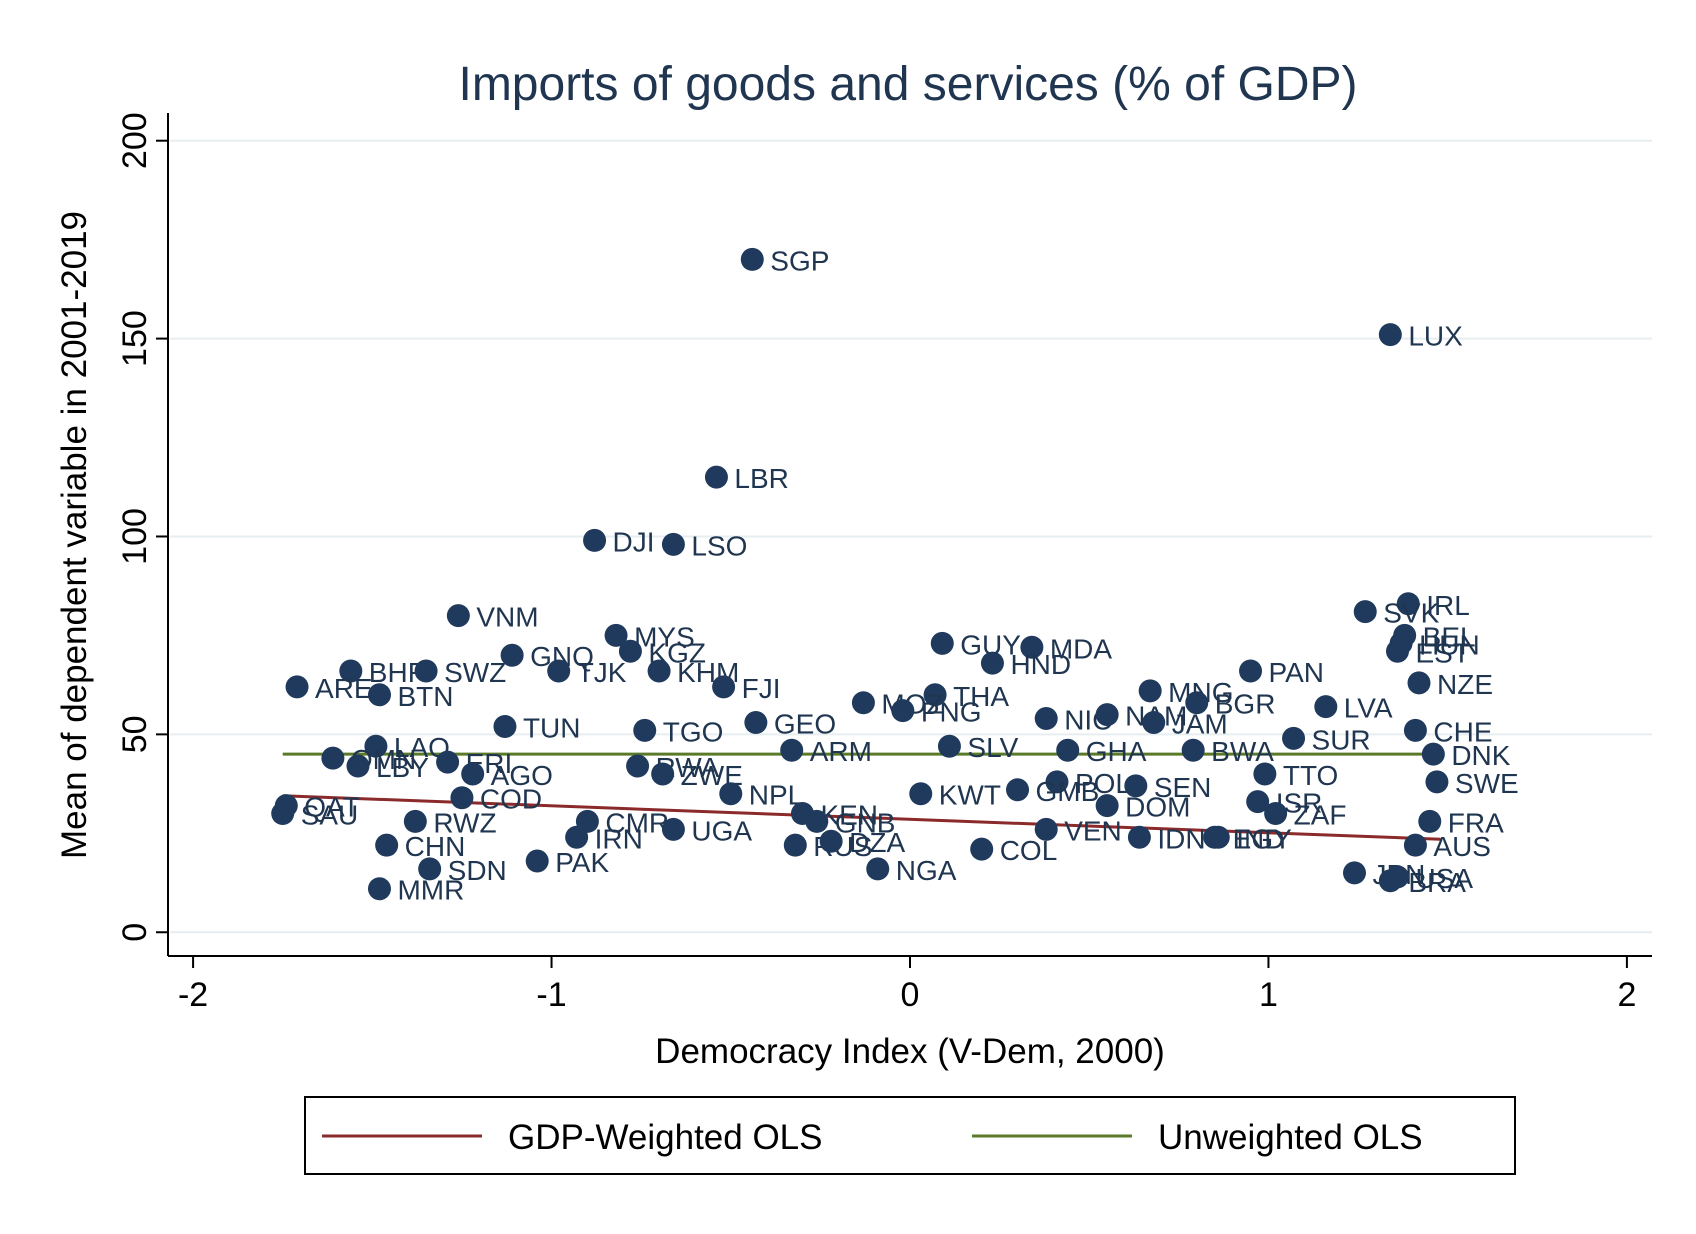 This screenshot has width=1696, height=1234. What do you see at coordinates (1368, 708) in the screenshot?
I see `data-label: LVA` at bounding box center [1368, 708].